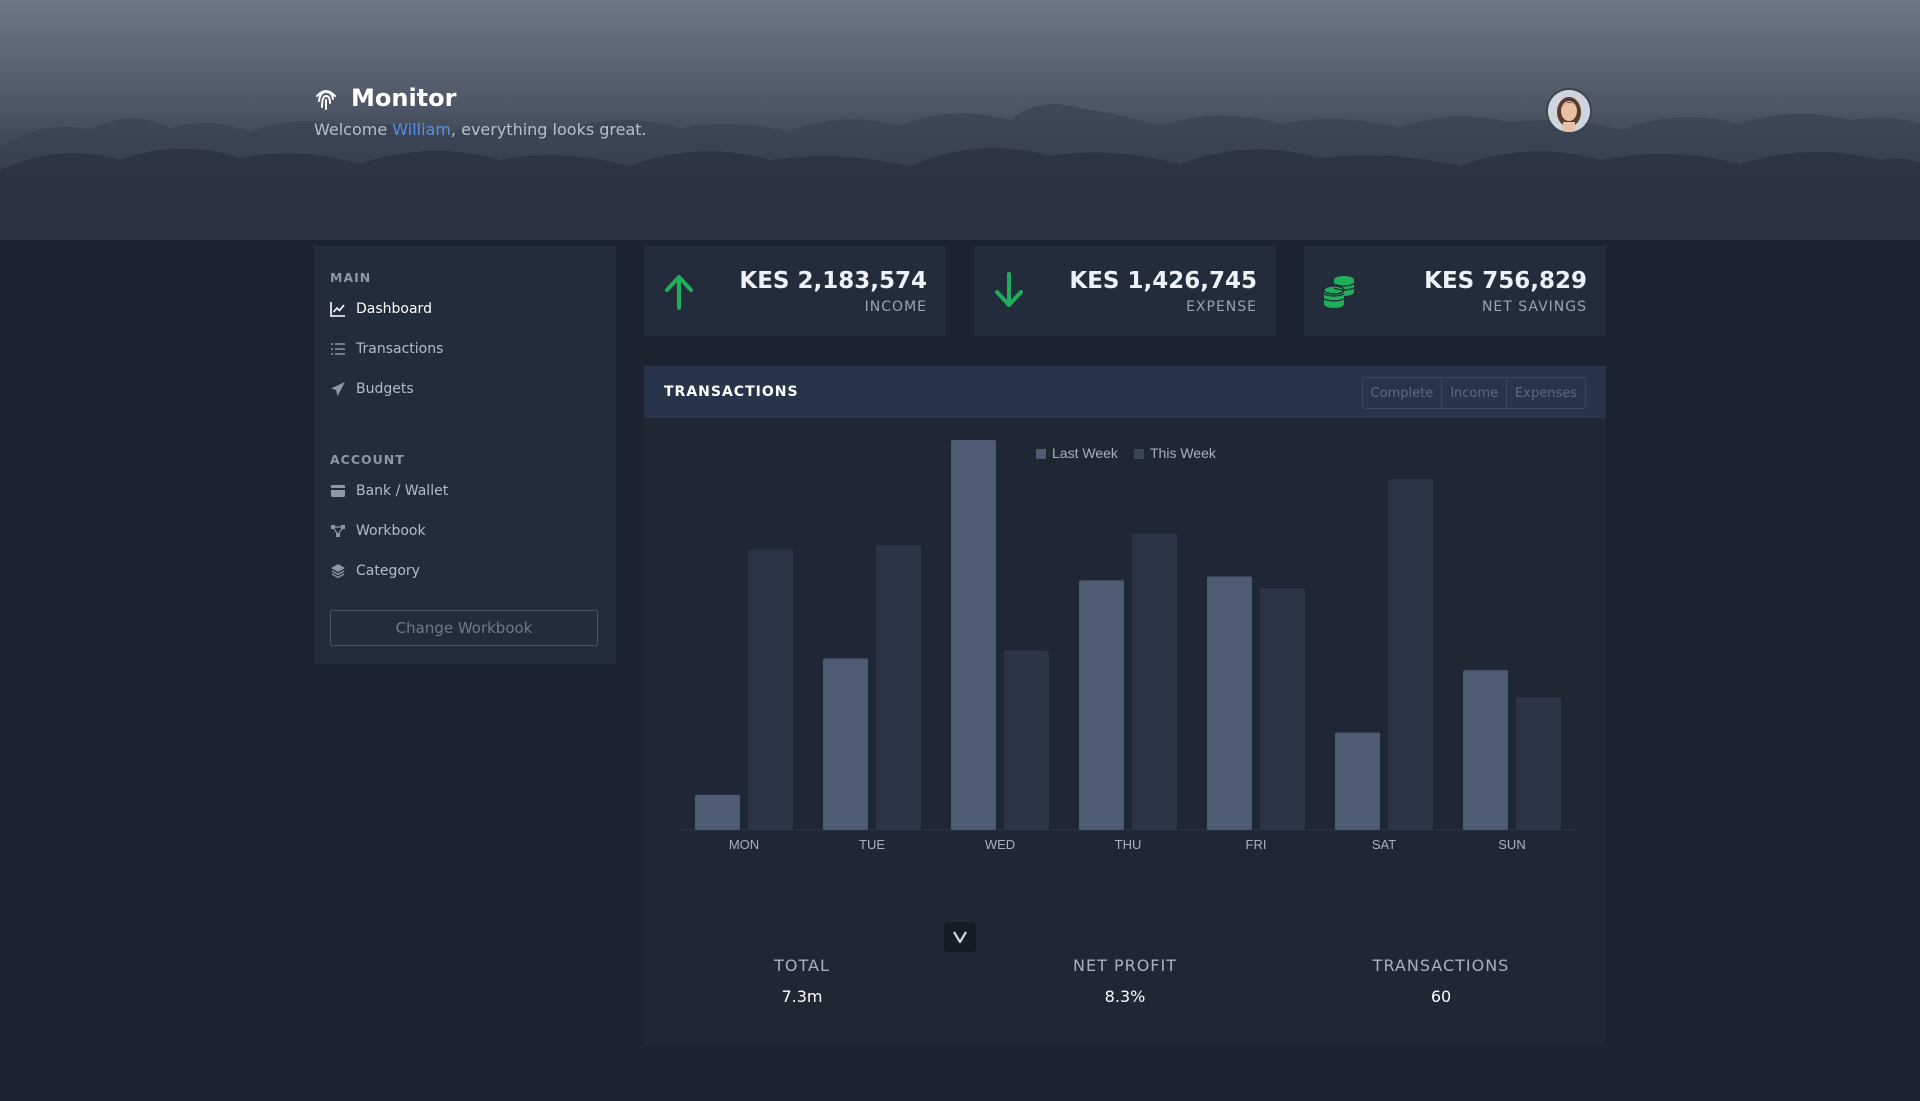 The width and height of the screenshot is (1920, 1101). I want to click on sidebar-item-label: Category, so click(388, 571).